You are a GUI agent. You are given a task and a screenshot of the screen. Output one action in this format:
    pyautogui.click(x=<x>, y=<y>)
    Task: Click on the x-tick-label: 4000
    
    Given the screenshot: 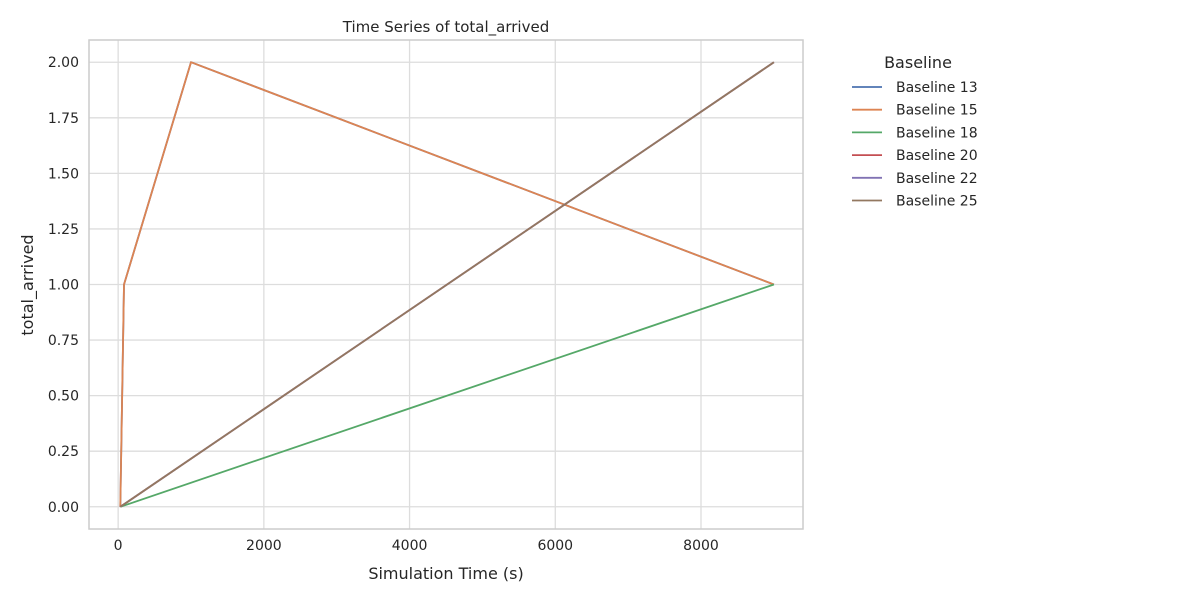 What is the action you would take?
    pyautogui.click(x=410, y=546)
    